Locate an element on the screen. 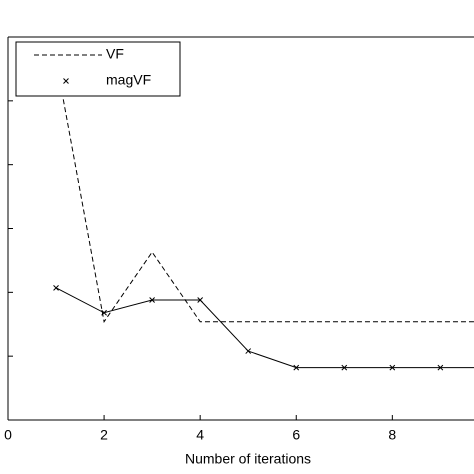 The width and height of the screenshot is (474, 474). x-tick-label: 8 is located at coordinates (392, 435).